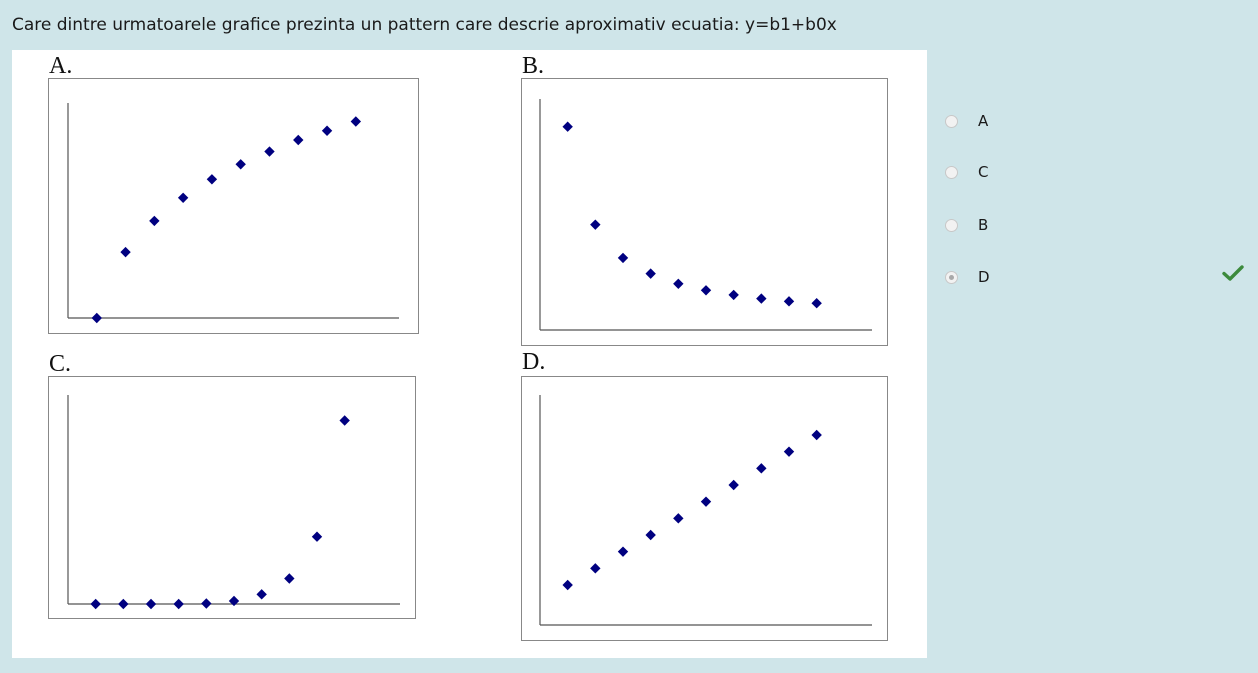 Image resolution: width=1258 pixels, height=673 pixels. I want to click on chart-d-title: D., so click(534, 362).